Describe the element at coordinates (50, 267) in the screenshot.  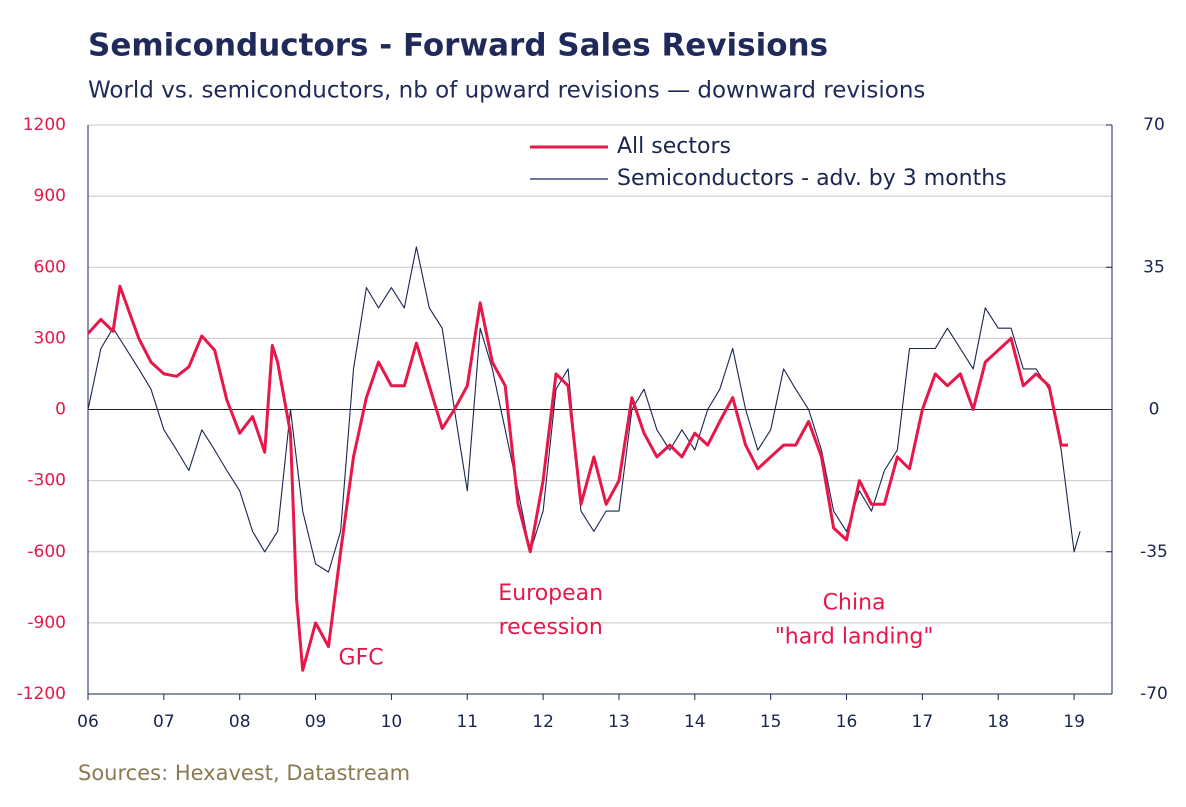
I see `y-tick-label: 600` at that location.